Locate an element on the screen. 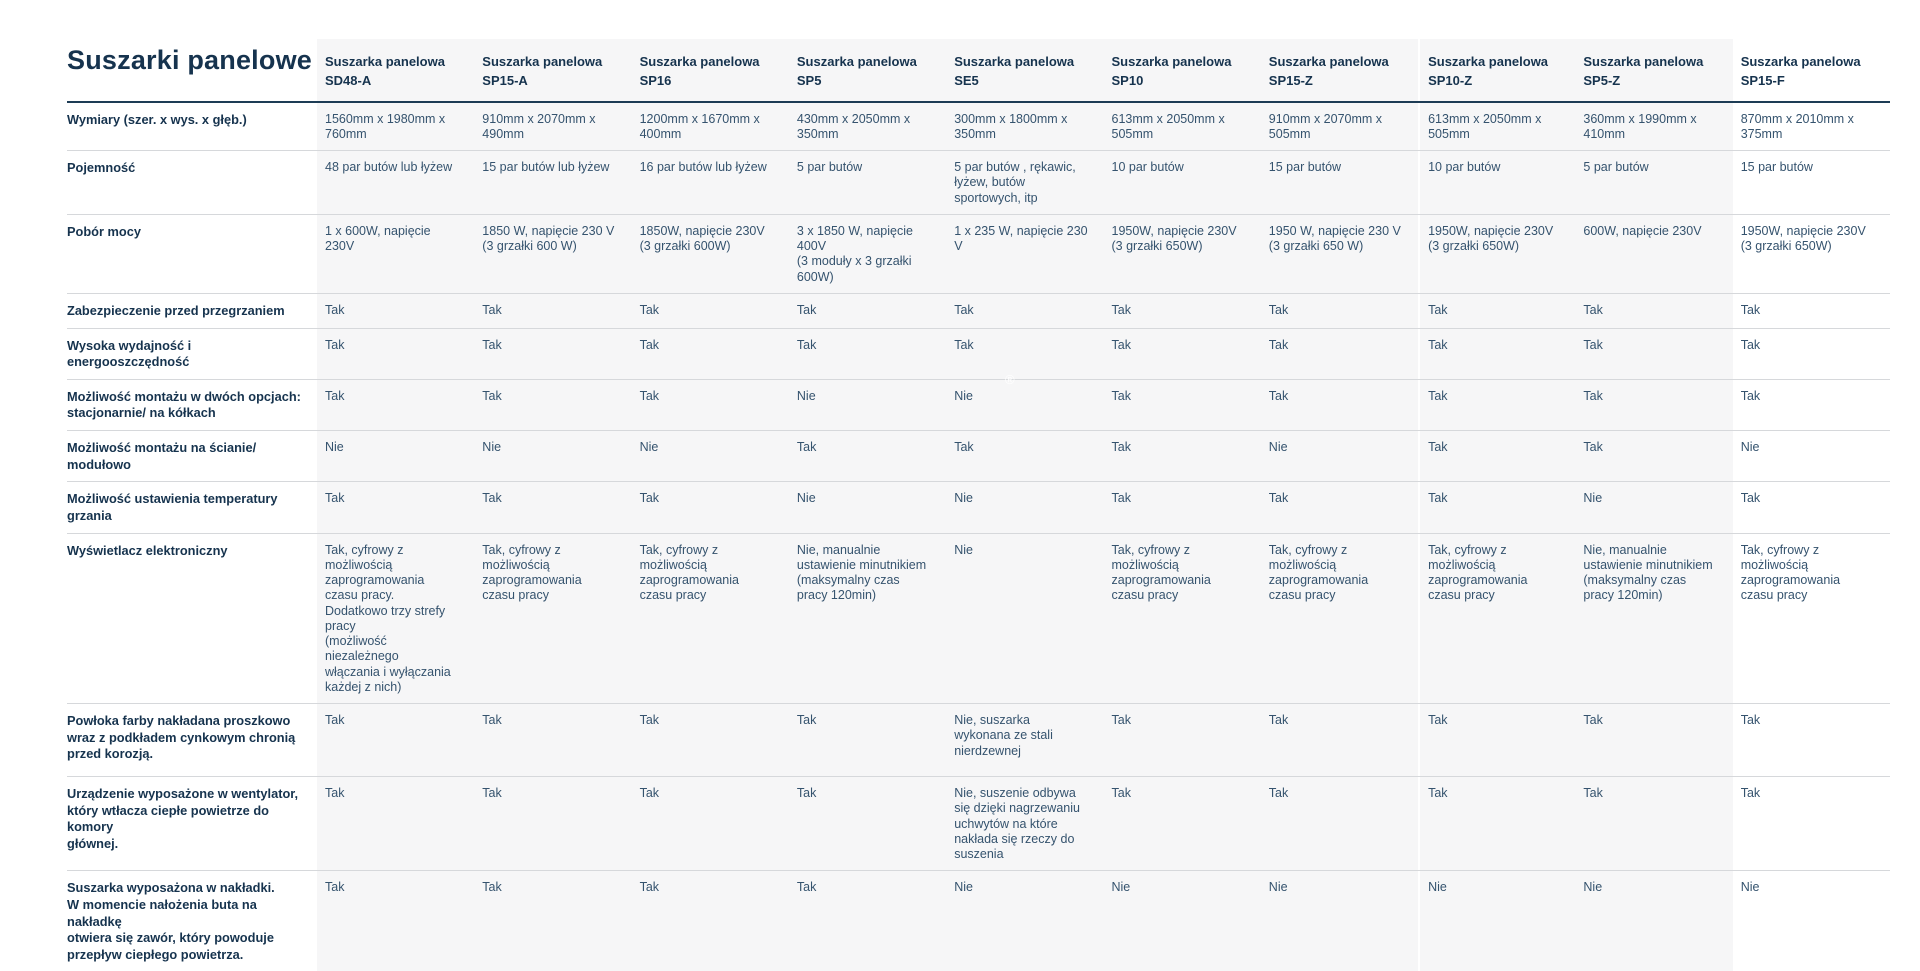  product-model: SP10 is located at coordinates (1127, 80).